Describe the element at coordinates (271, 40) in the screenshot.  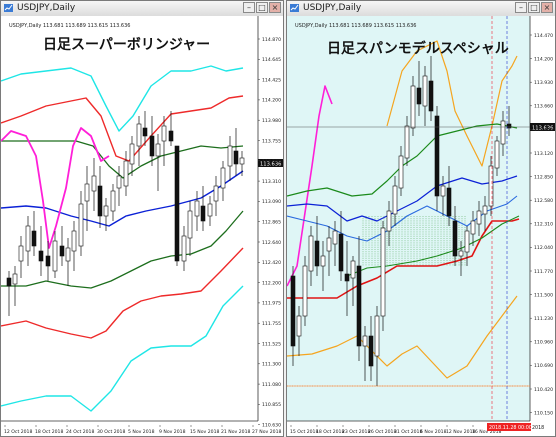
I see `price-tick-label: 114.870` at that location.